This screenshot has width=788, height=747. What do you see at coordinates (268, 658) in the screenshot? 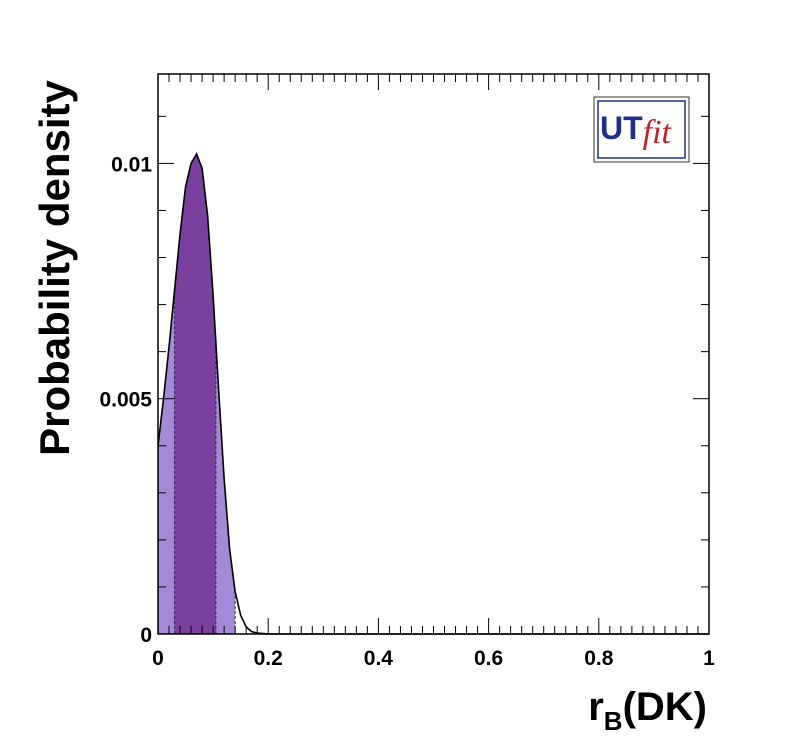
I see `x-tick-label: 0.2` at bounding box center [268, 658].